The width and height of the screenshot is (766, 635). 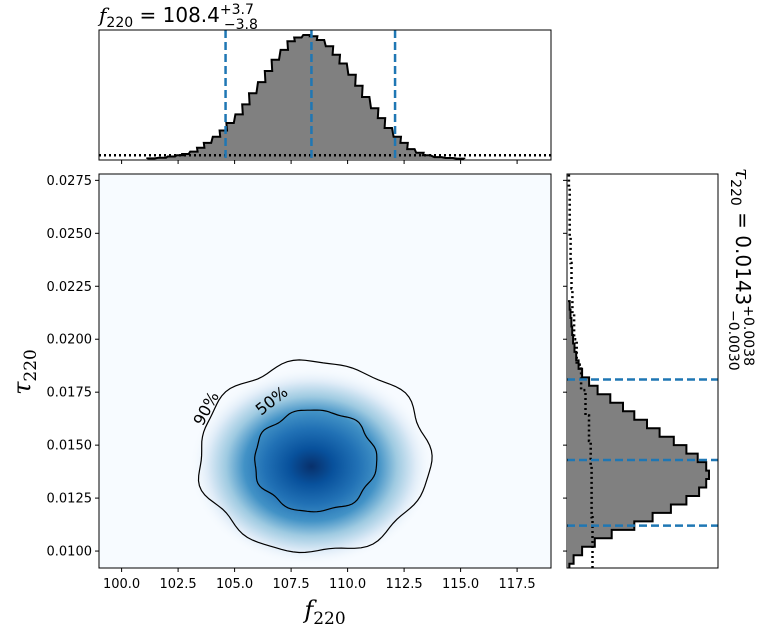 I want to click on y-tick-label: 0.0150, so click(x=70, y=446).